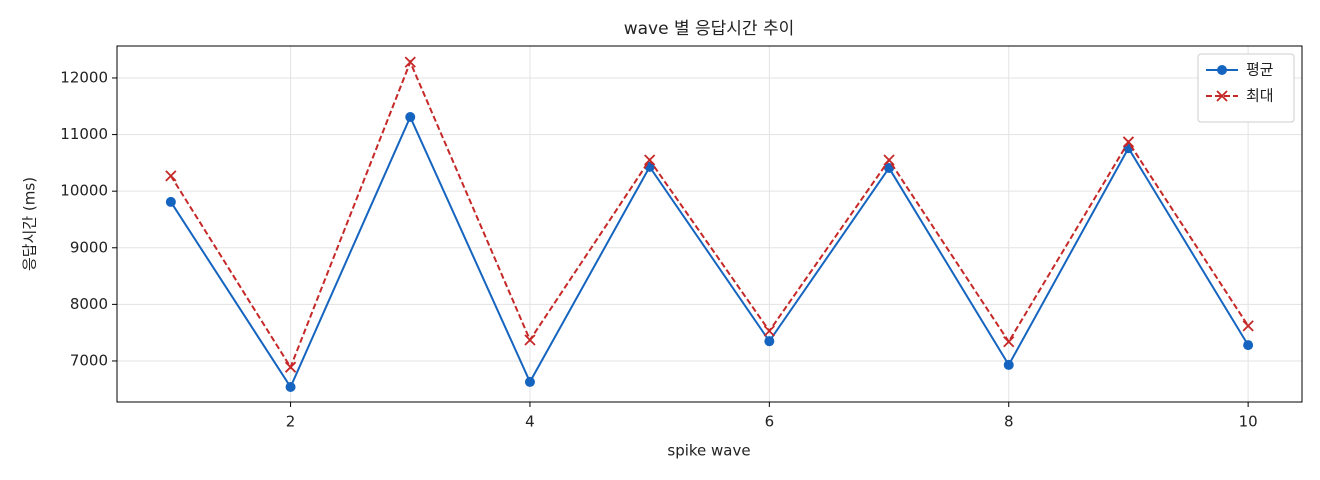  What do you see at coordinates (1009, 422) in the screenshot?
I see `x-tick-label: 8` at bounding box center [1009, 422].